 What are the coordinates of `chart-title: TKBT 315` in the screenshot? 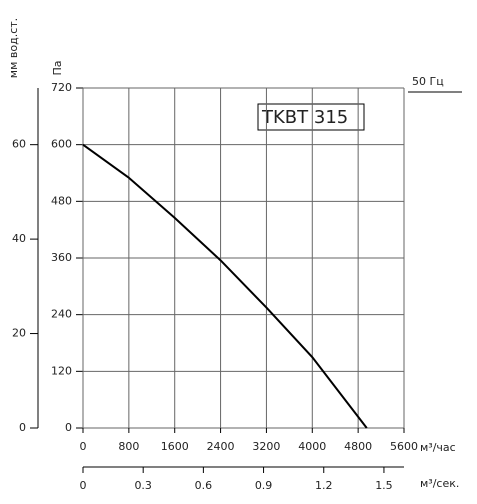 It's located at (304, 117).